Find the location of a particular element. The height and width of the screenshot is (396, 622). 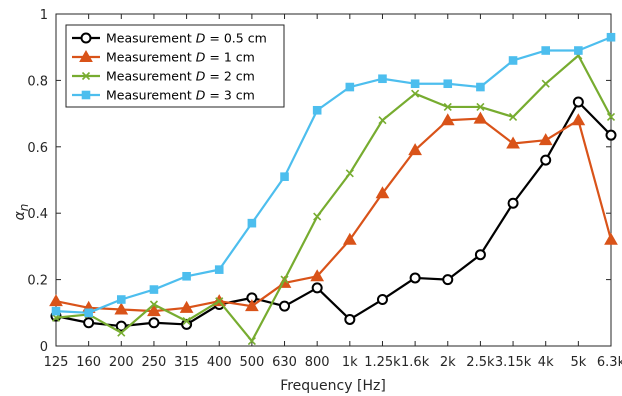

x-tick-label: 160 is located at coordinates (88, 362).